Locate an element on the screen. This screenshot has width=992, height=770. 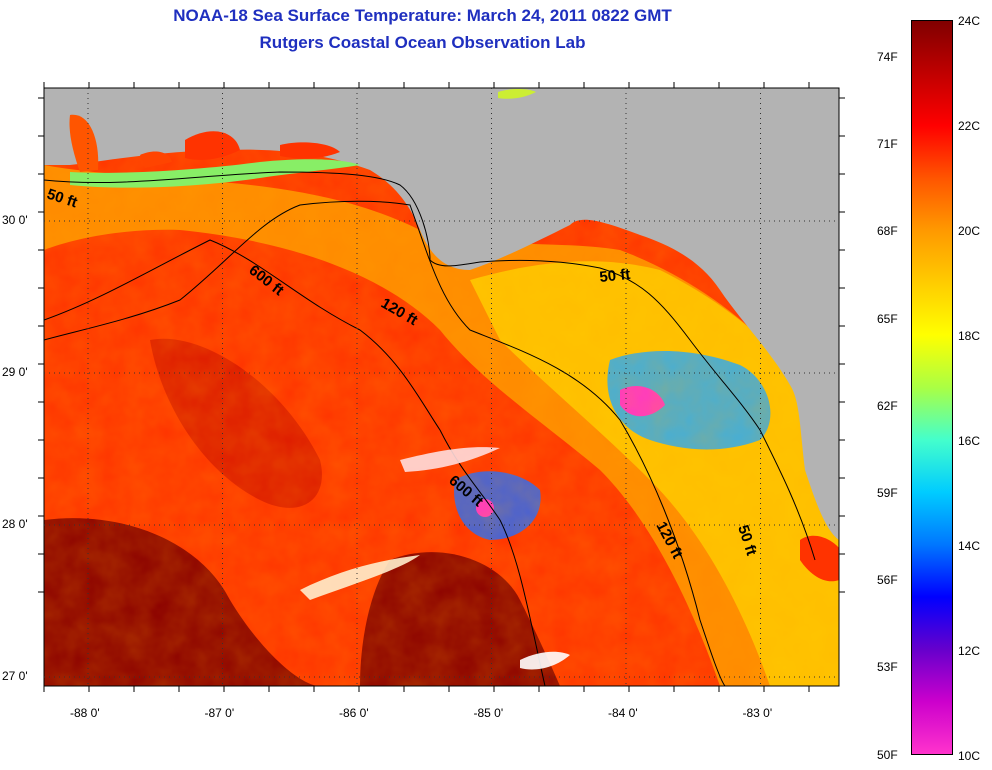
inland-lake is located at coordinates (517, 94).